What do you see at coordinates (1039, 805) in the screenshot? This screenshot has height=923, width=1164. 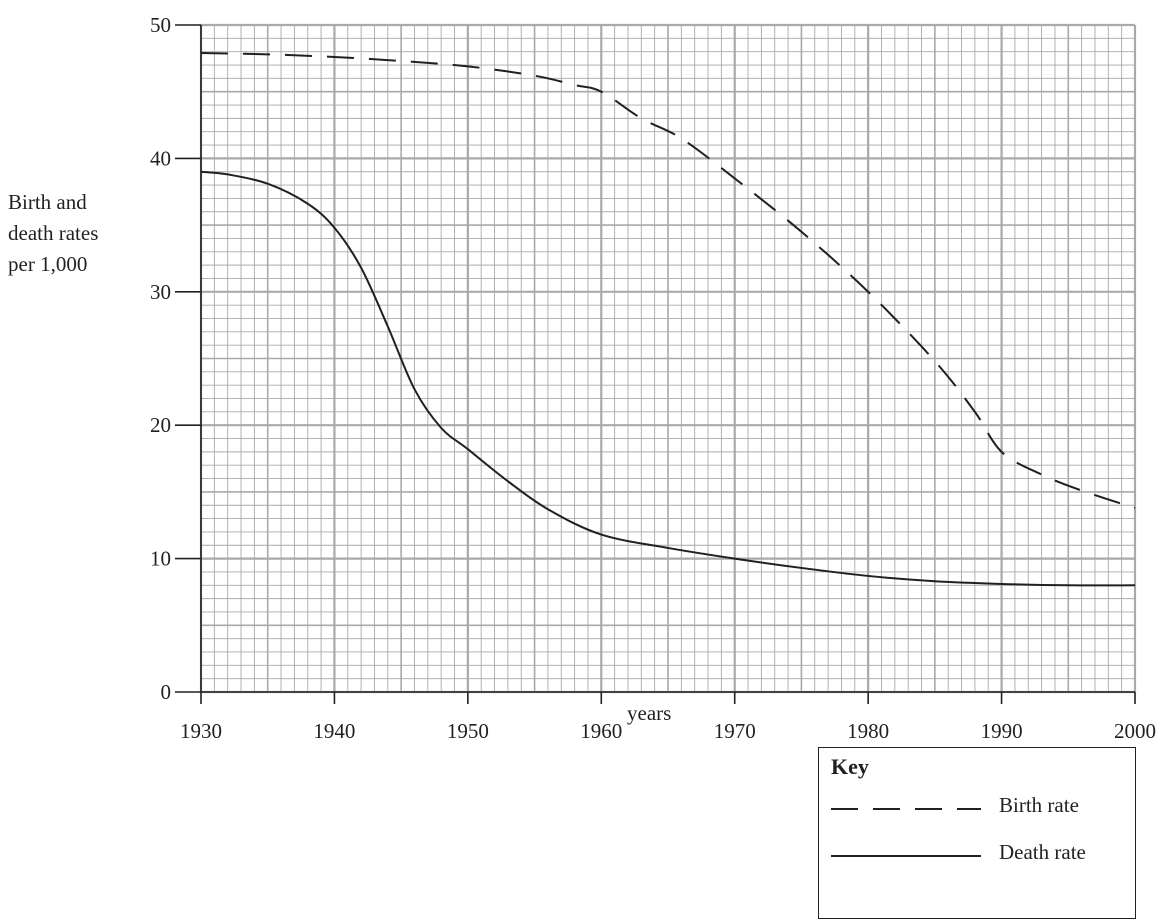 I see `legend-label-birth-rate: Birth rate` at bounding box center [1039, 805].